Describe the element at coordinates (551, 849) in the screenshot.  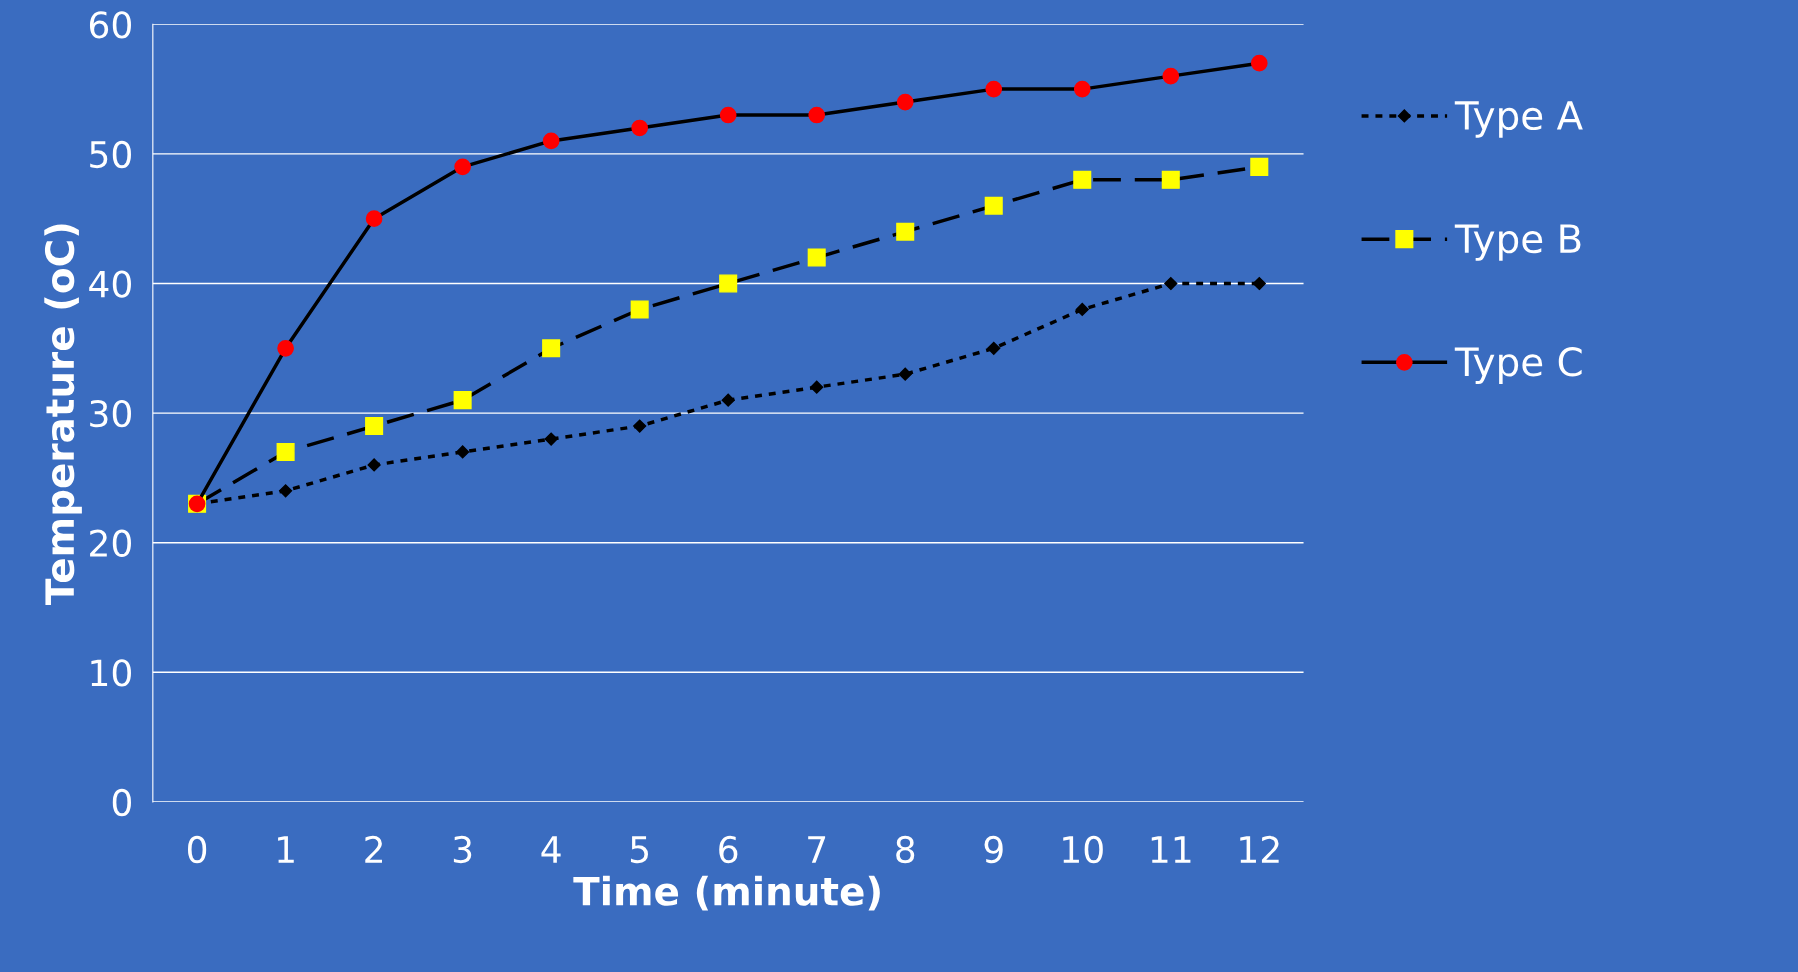
I see `x-tick-label: 4` at that location.